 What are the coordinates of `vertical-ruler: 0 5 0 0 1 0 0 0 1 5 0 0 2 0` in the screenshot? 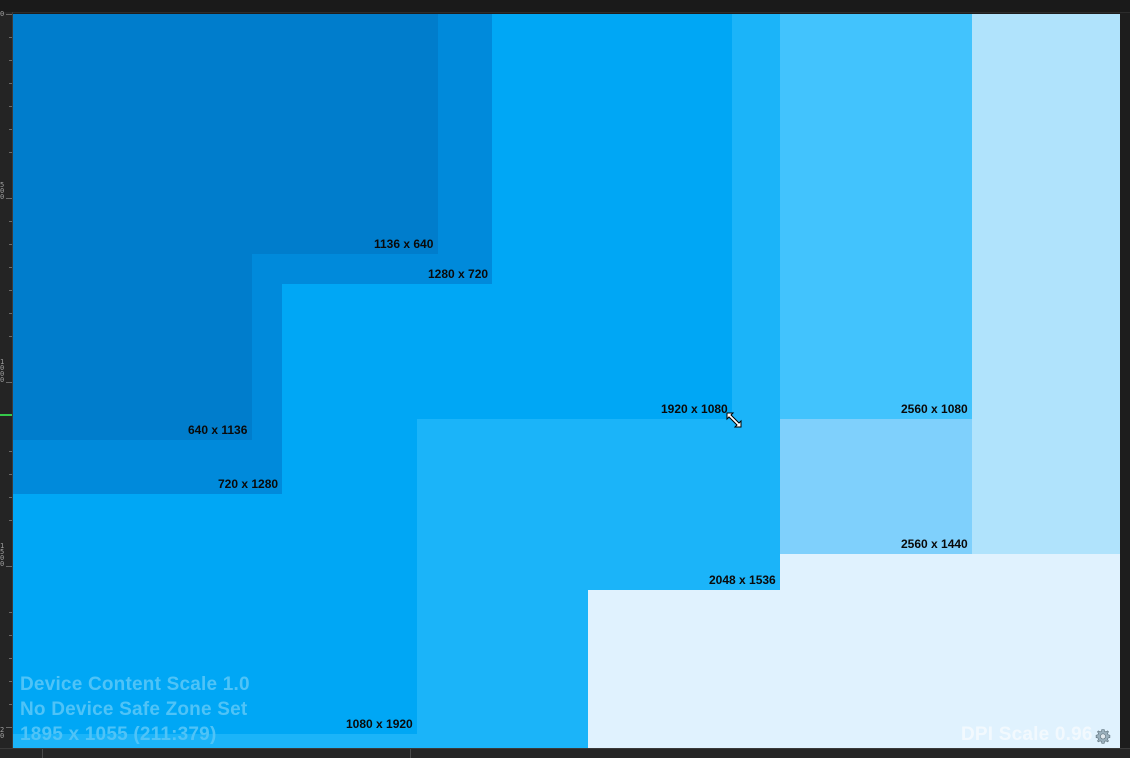 It's located at (6, 383).